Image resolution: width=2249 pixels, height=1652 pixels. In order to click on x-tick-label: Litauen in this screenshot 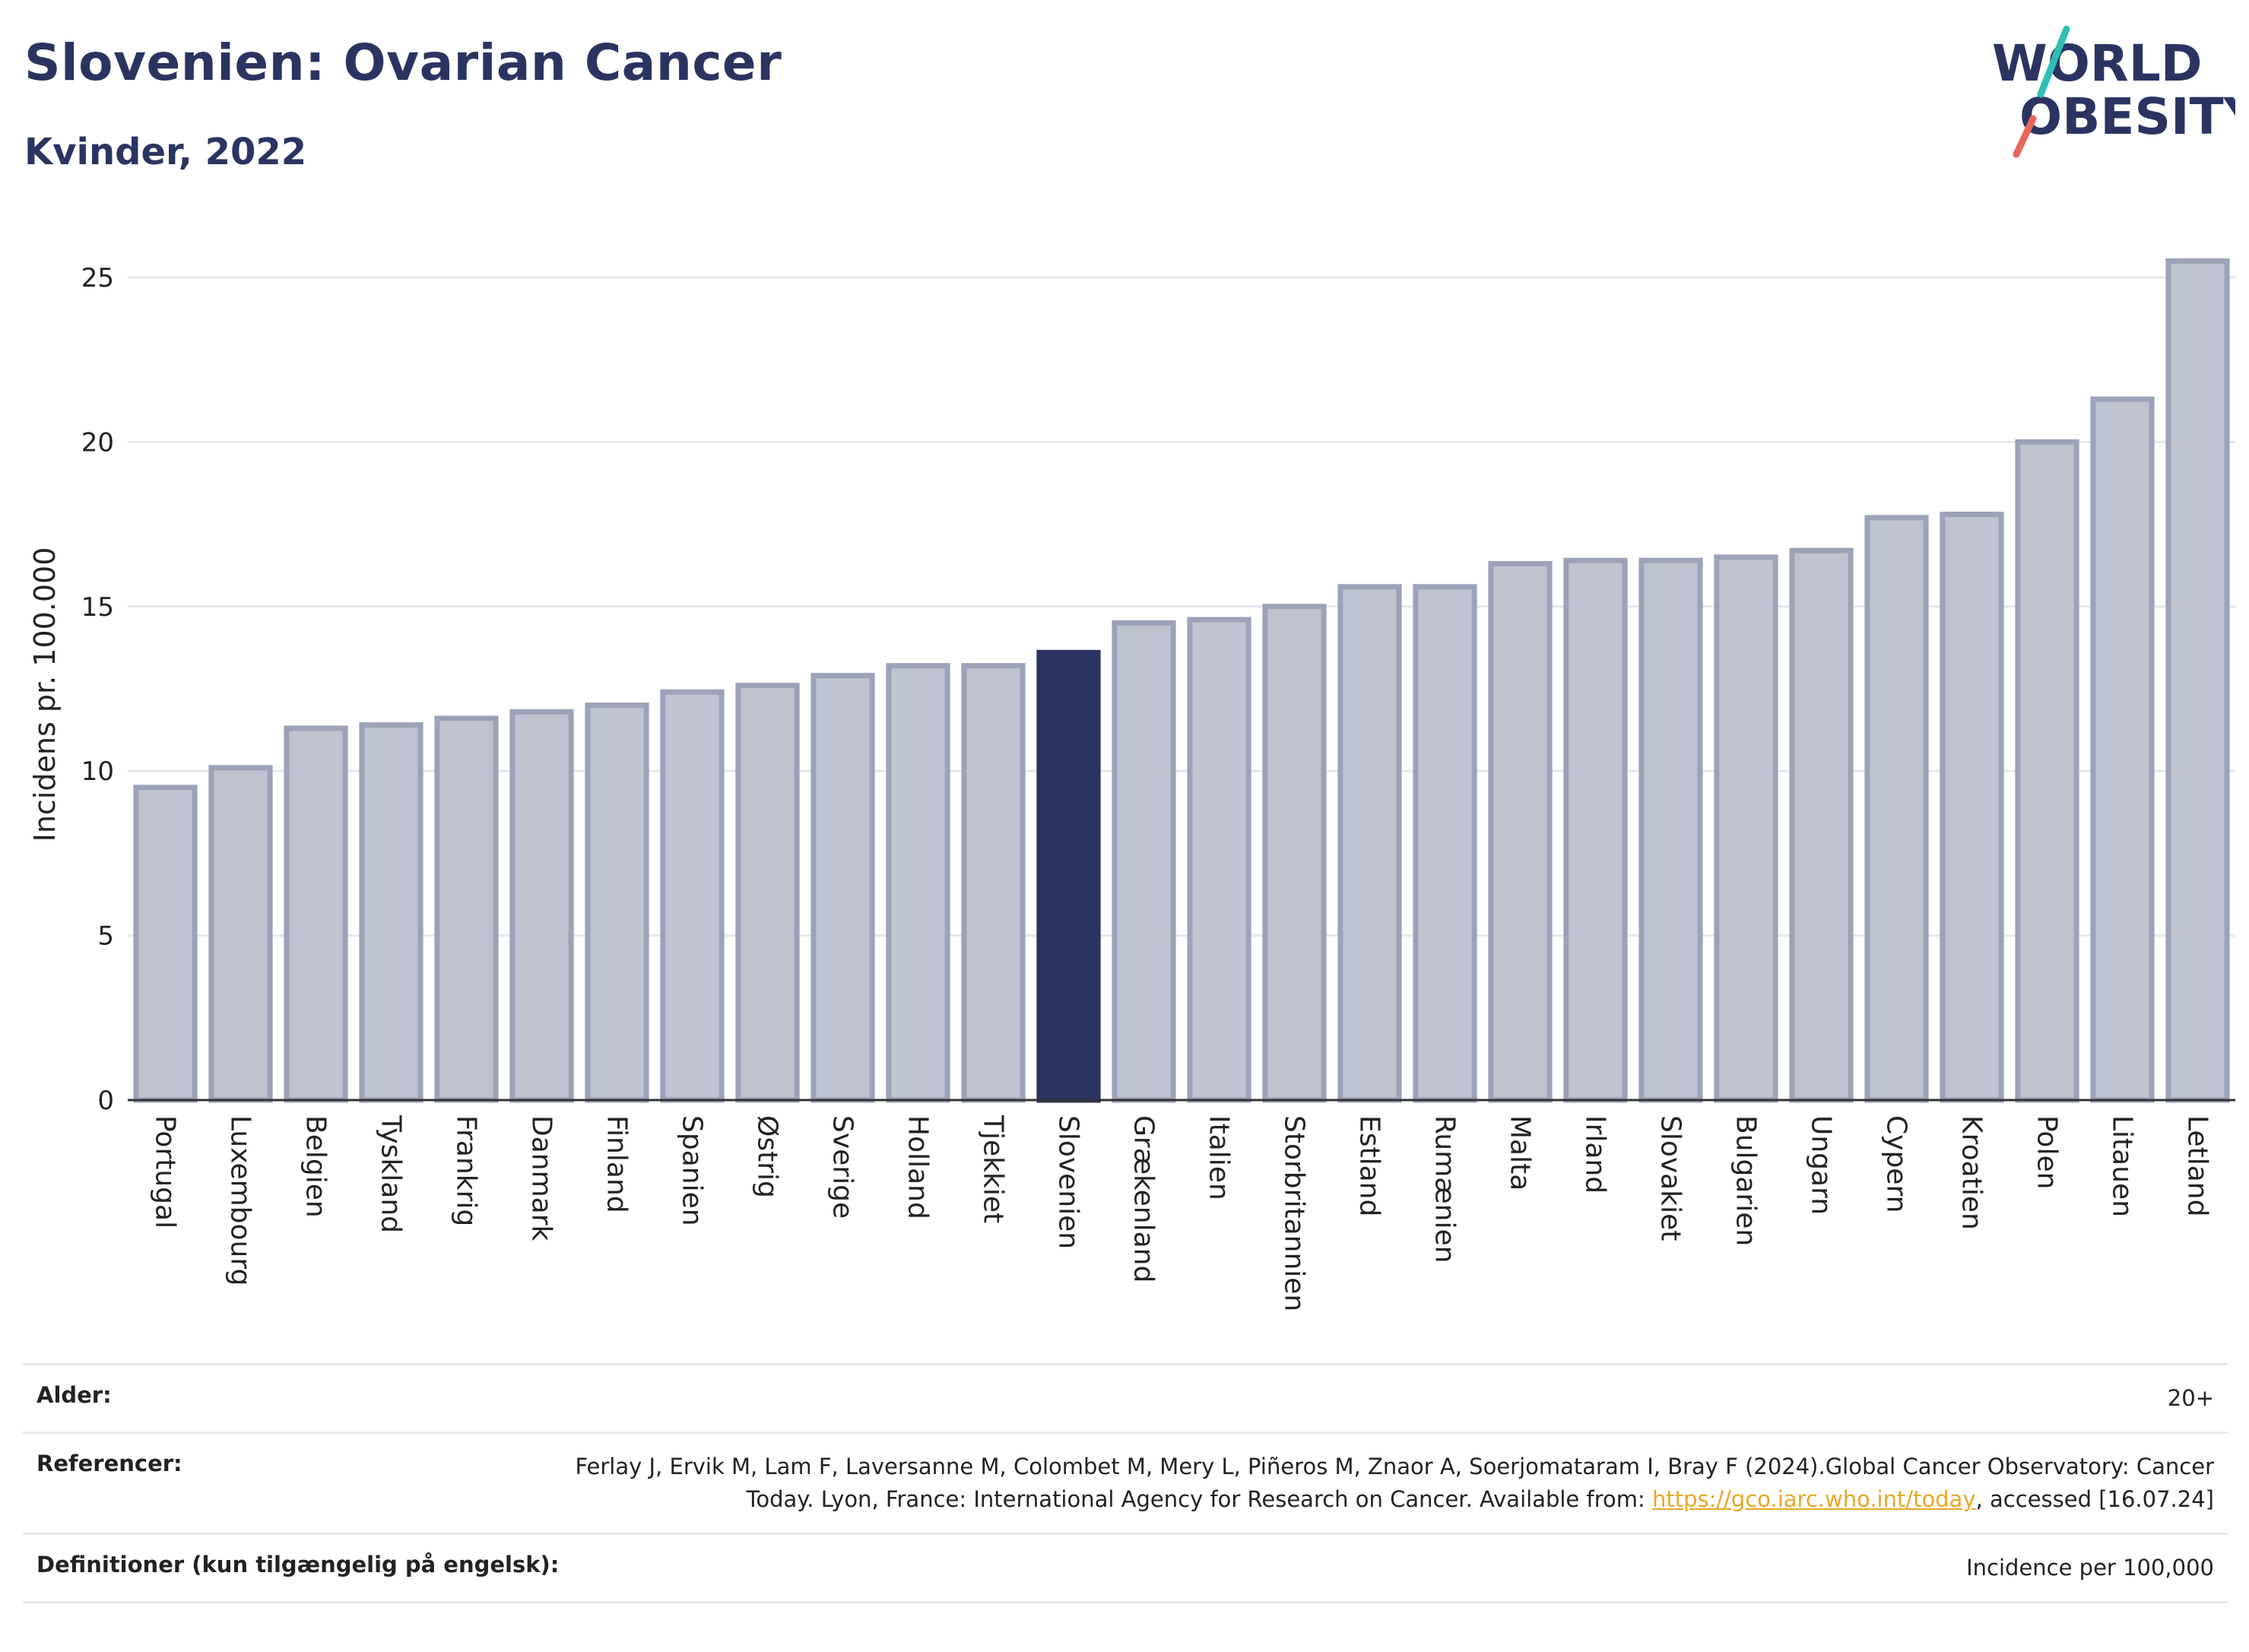, I will do `click(2122, 1166)`.